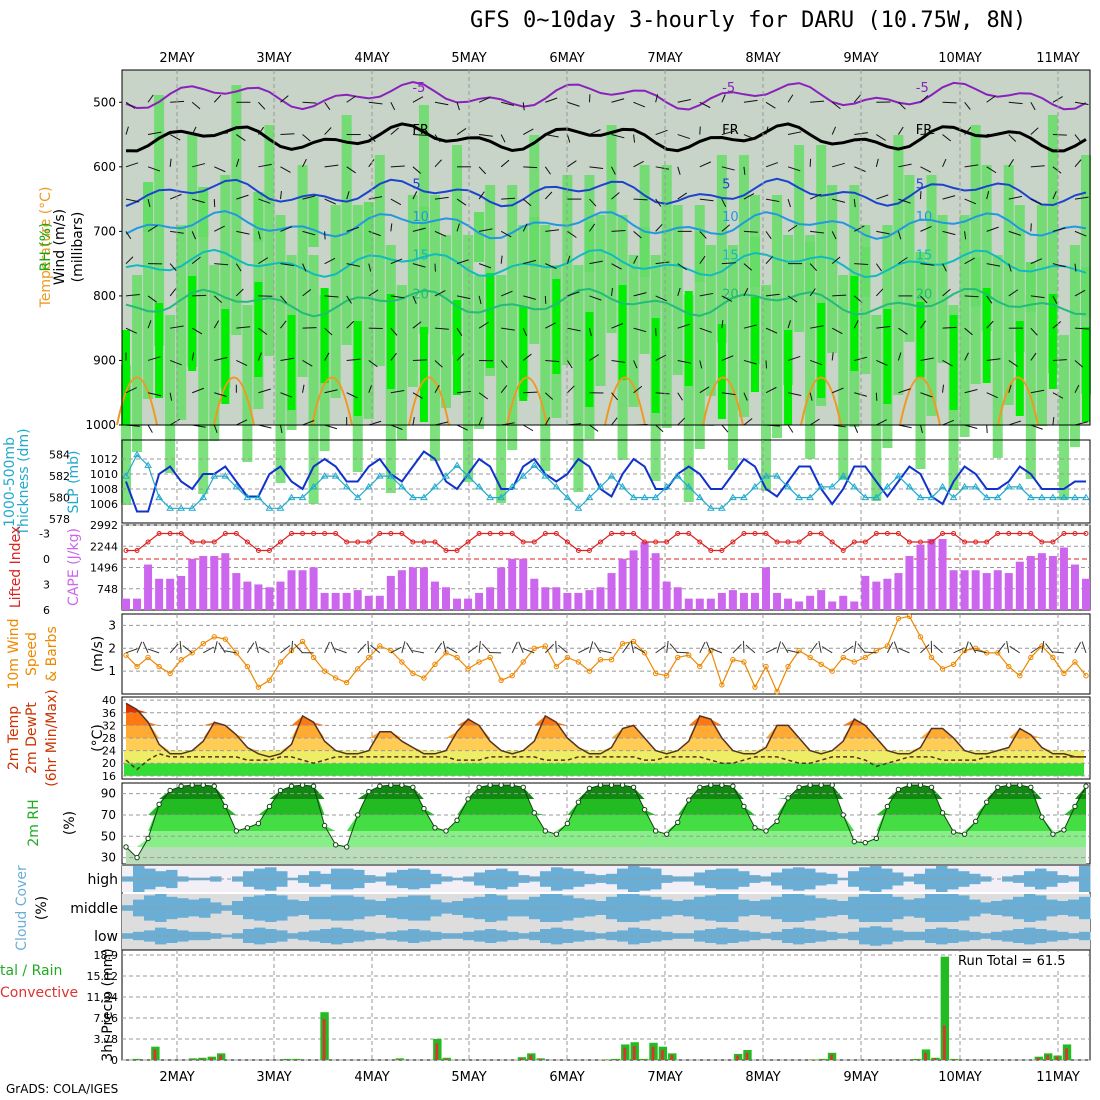 The width and height of the screenshot is (1100, 1100). I want to click on wind10-tick-label: 1, so click(112, 671).